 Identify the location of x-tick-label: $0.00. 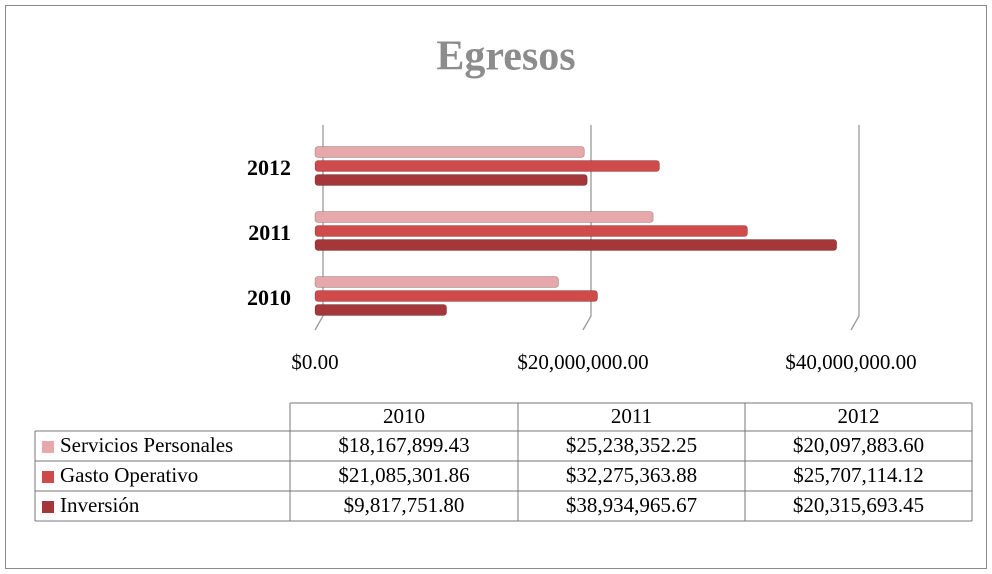
(314, 362).